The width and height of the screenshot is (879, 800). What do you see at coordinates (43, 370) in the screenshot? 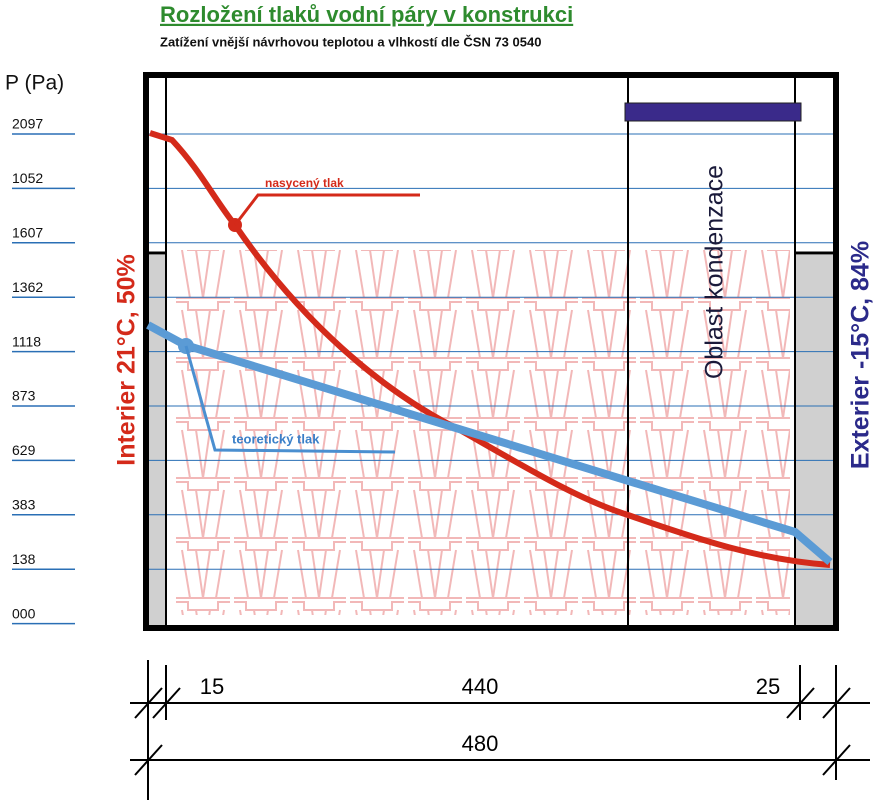
I see `axis-ticks: 2097 1052 1607 1362 1118 873 629 383 138 000` at bounding box center [43, 370].